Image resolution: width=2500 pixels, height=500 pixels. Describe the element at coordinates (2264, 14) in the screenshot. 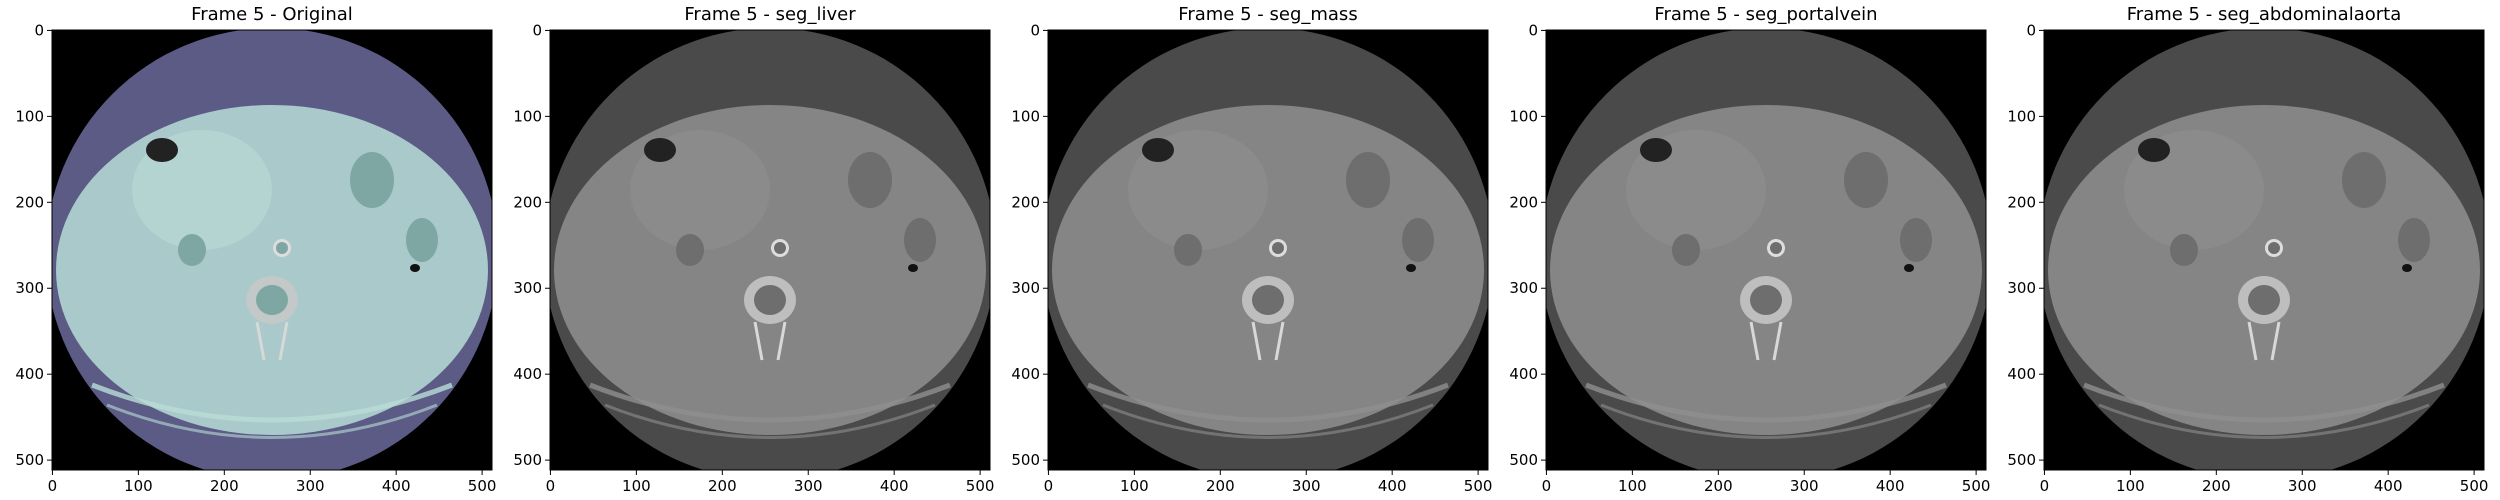

I see `panel-title: Frame 5 - seg_abdominalaorta` at that location.